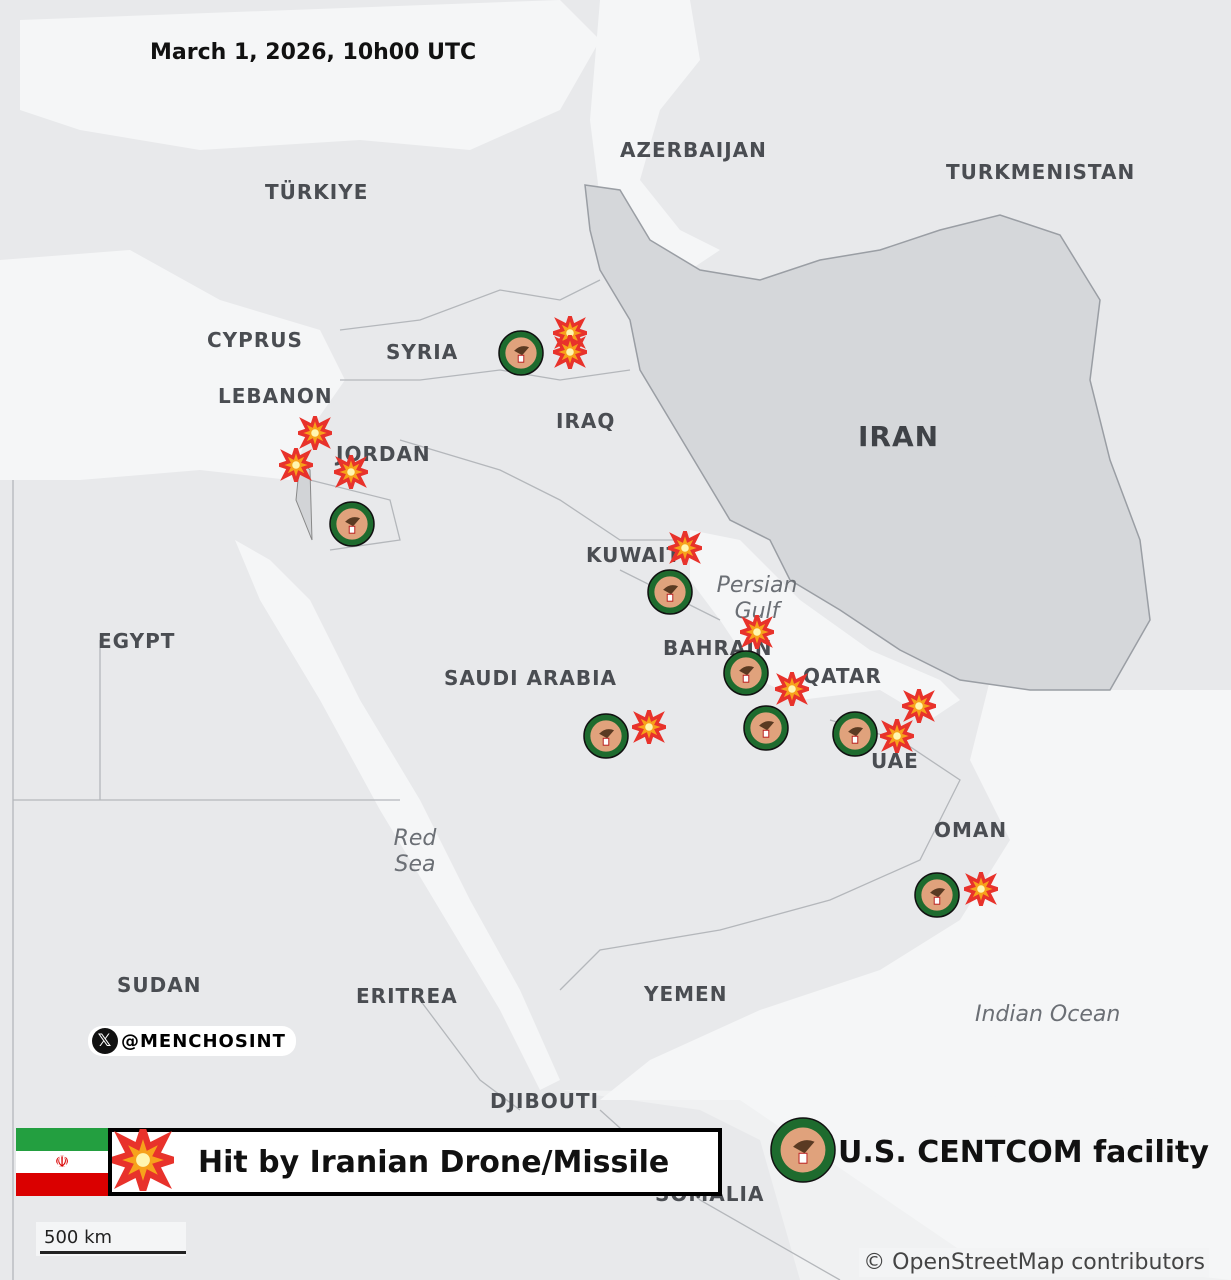 This screenshot has height=1280, width=1231. Describe the element at coordinates (434, 1162) in the screenshot. I see `legend-hit-label: Hit by Iranian Drone/Missile` at that location.